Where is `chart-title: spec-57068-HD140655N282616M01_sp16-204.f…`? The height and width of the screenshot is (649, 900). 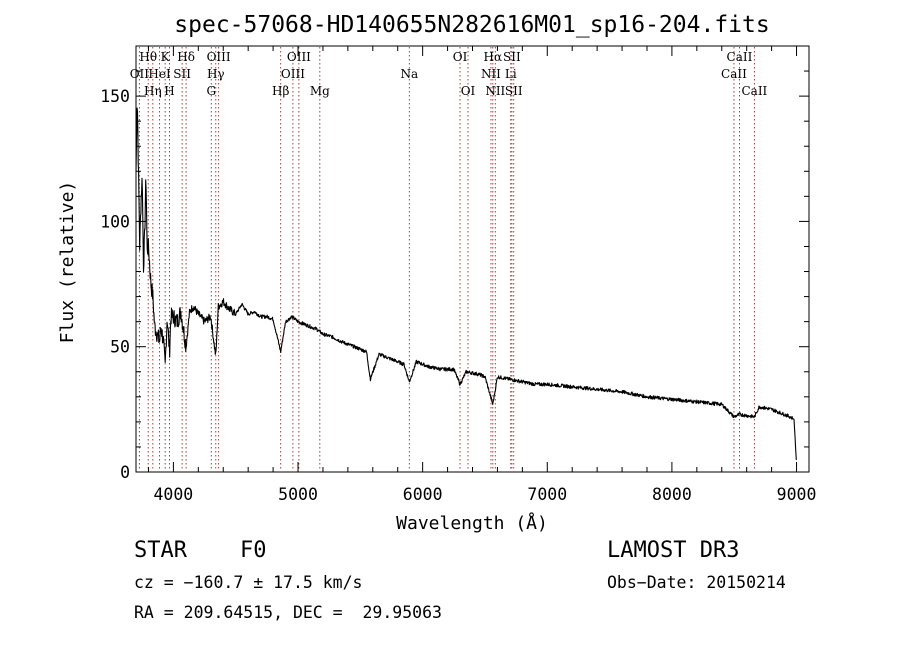
chart-title: spec-57068-HD140655N282616M01_sp16-204.f… is located at coordinates (471, 25).